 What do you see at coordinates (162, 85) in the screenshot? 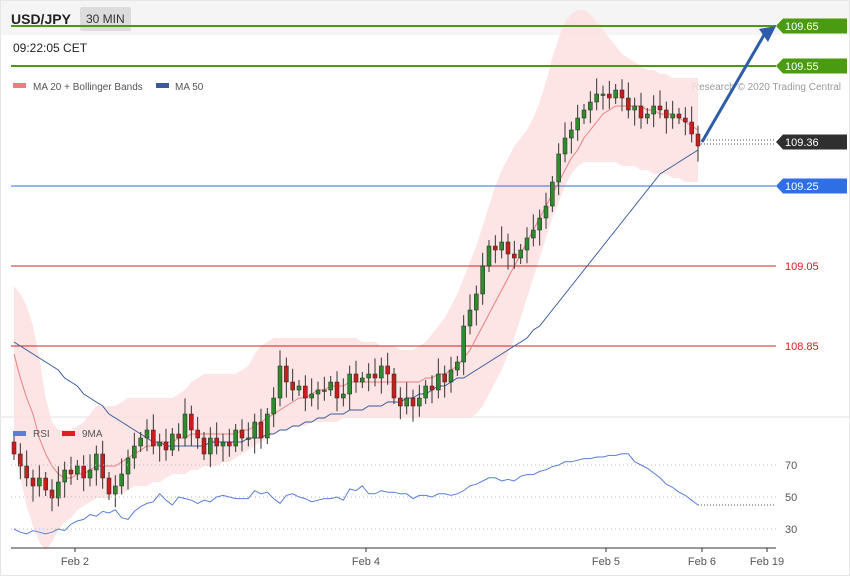
I see `ma50-legend-swatch` at bounding box center [162, 85].